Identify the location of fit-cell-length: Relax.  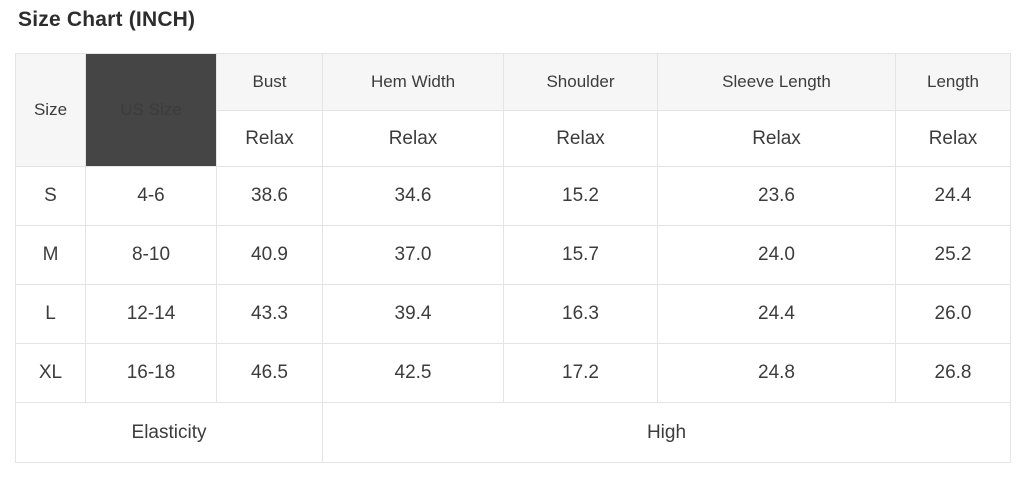
(953, 138).